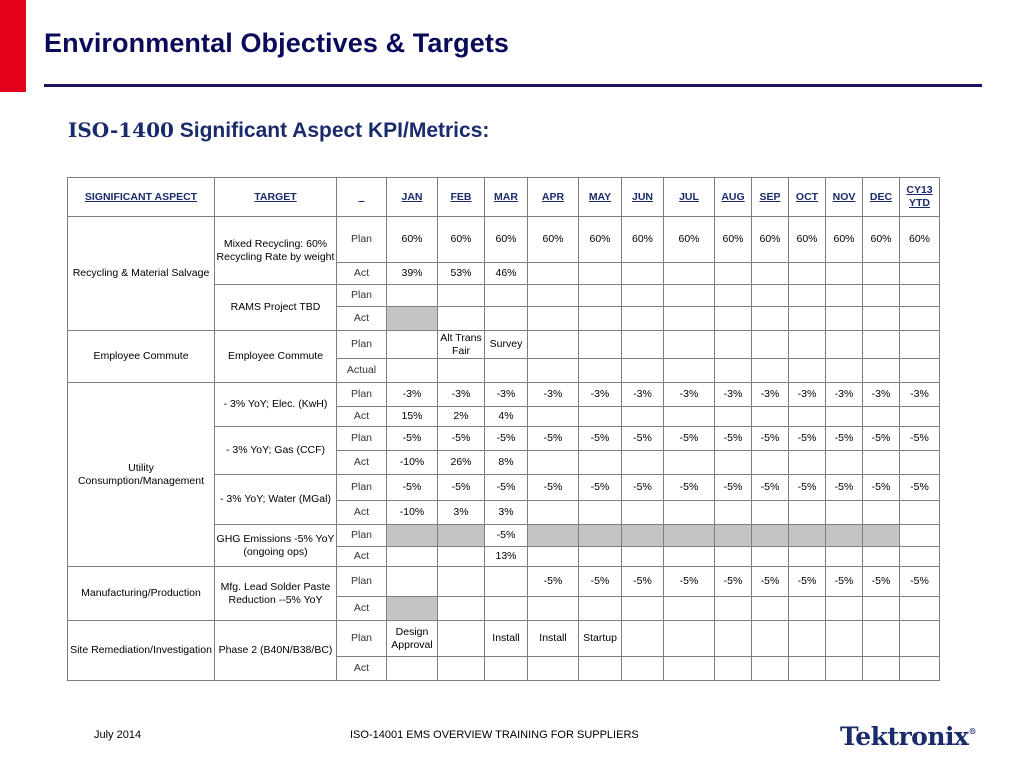 The height and width of the screenshot is (768, 1024). What do you see at coordinates (504, 416) in the screenshot?
I see `table-row: Act 15% 2% 4%` at bounding box center [504, 416].